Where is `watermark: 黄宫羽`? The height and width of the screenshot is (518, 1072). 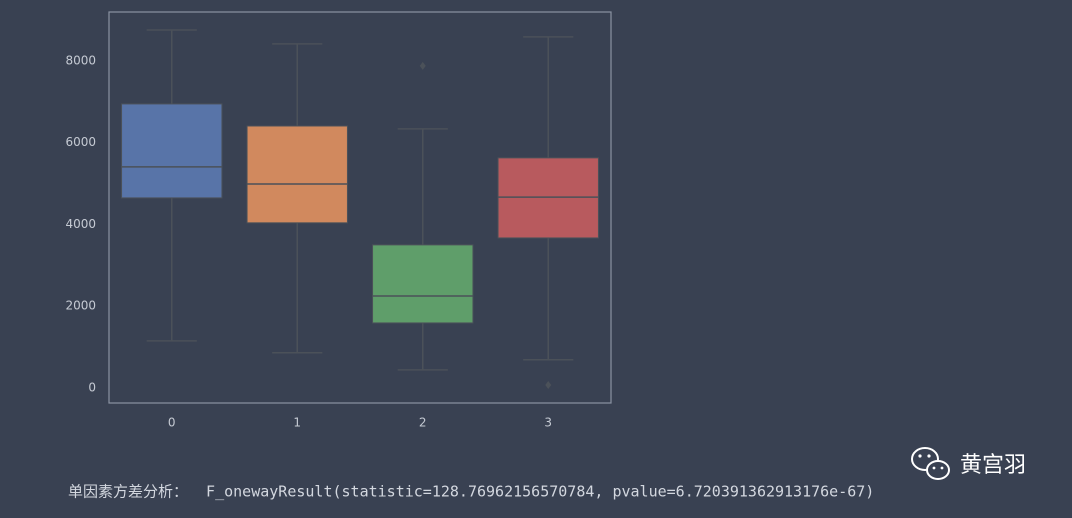
watermark: 黄宫羽 is located at coordinates (993, 465).